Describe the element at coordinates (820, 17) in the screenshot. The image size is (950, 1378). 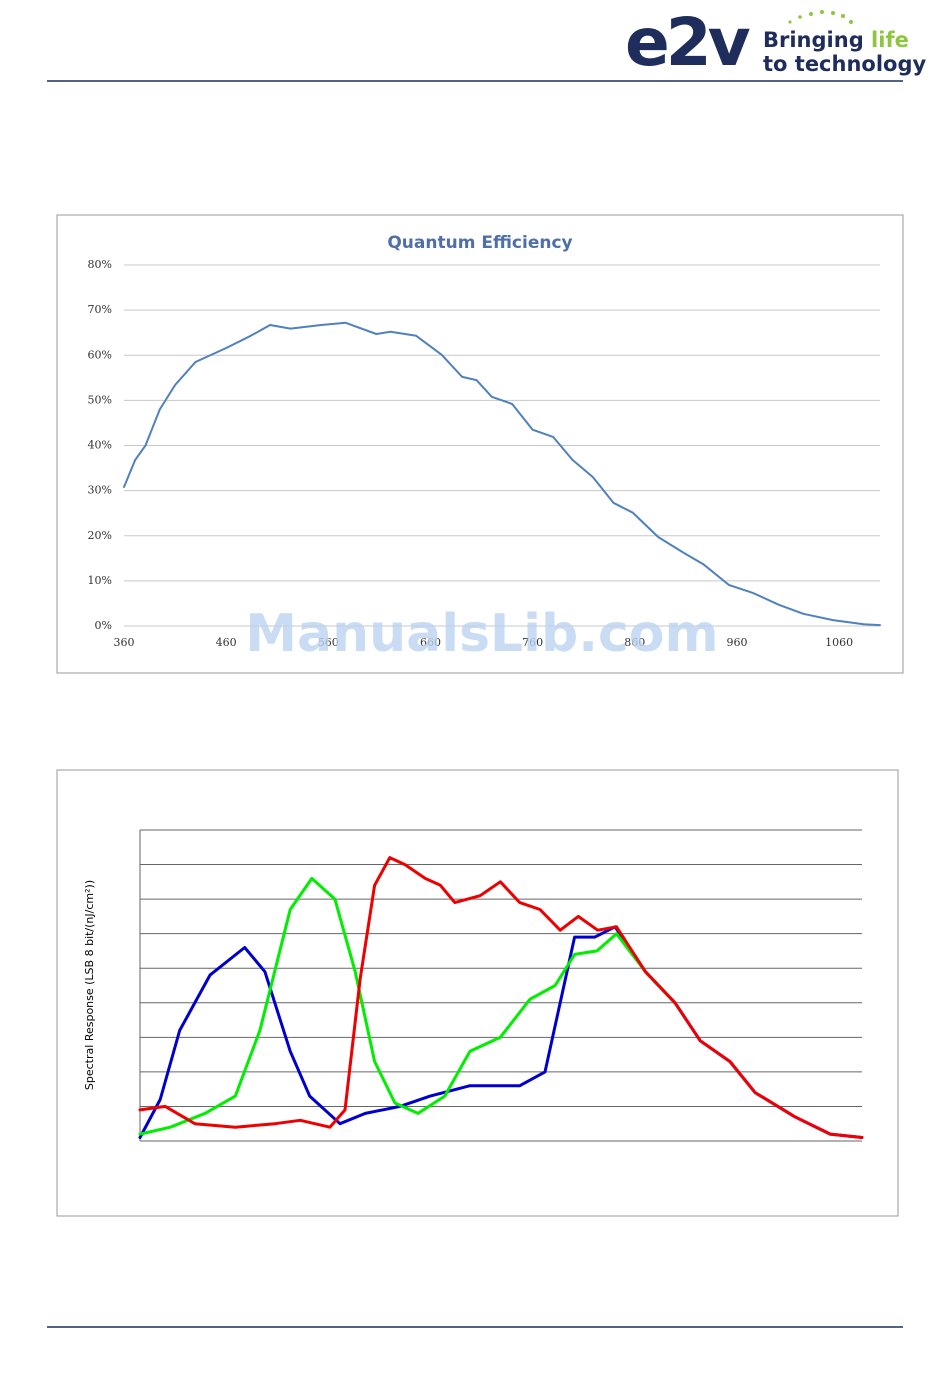
I see `logo-dots` at that location.